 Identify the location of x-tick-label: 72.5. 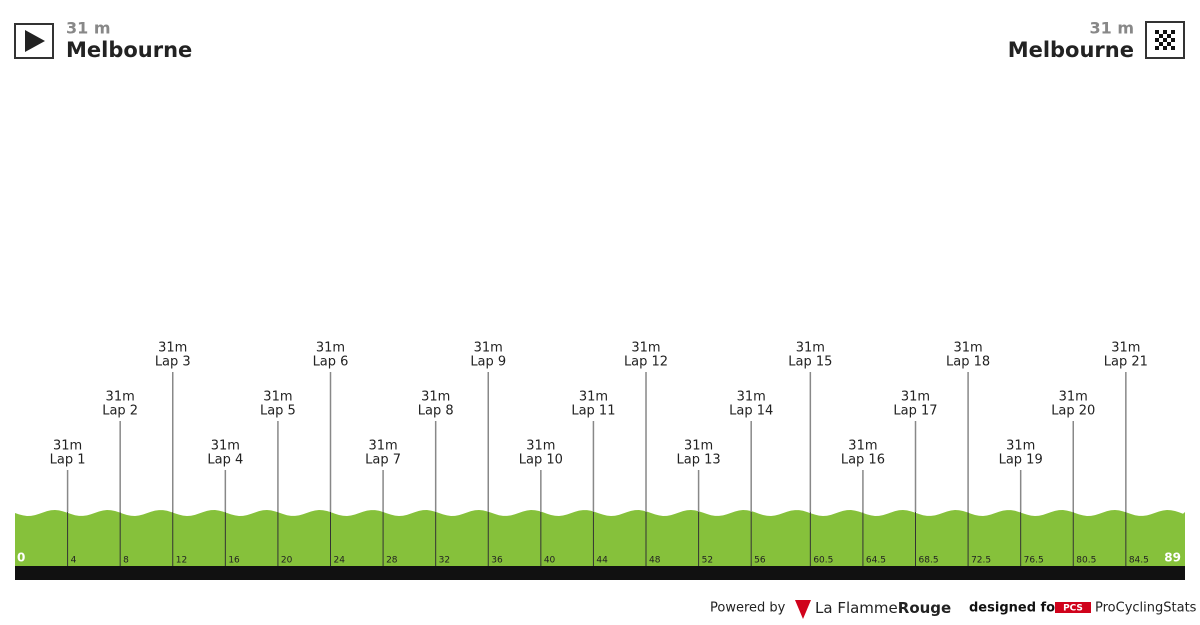
(981, 561).